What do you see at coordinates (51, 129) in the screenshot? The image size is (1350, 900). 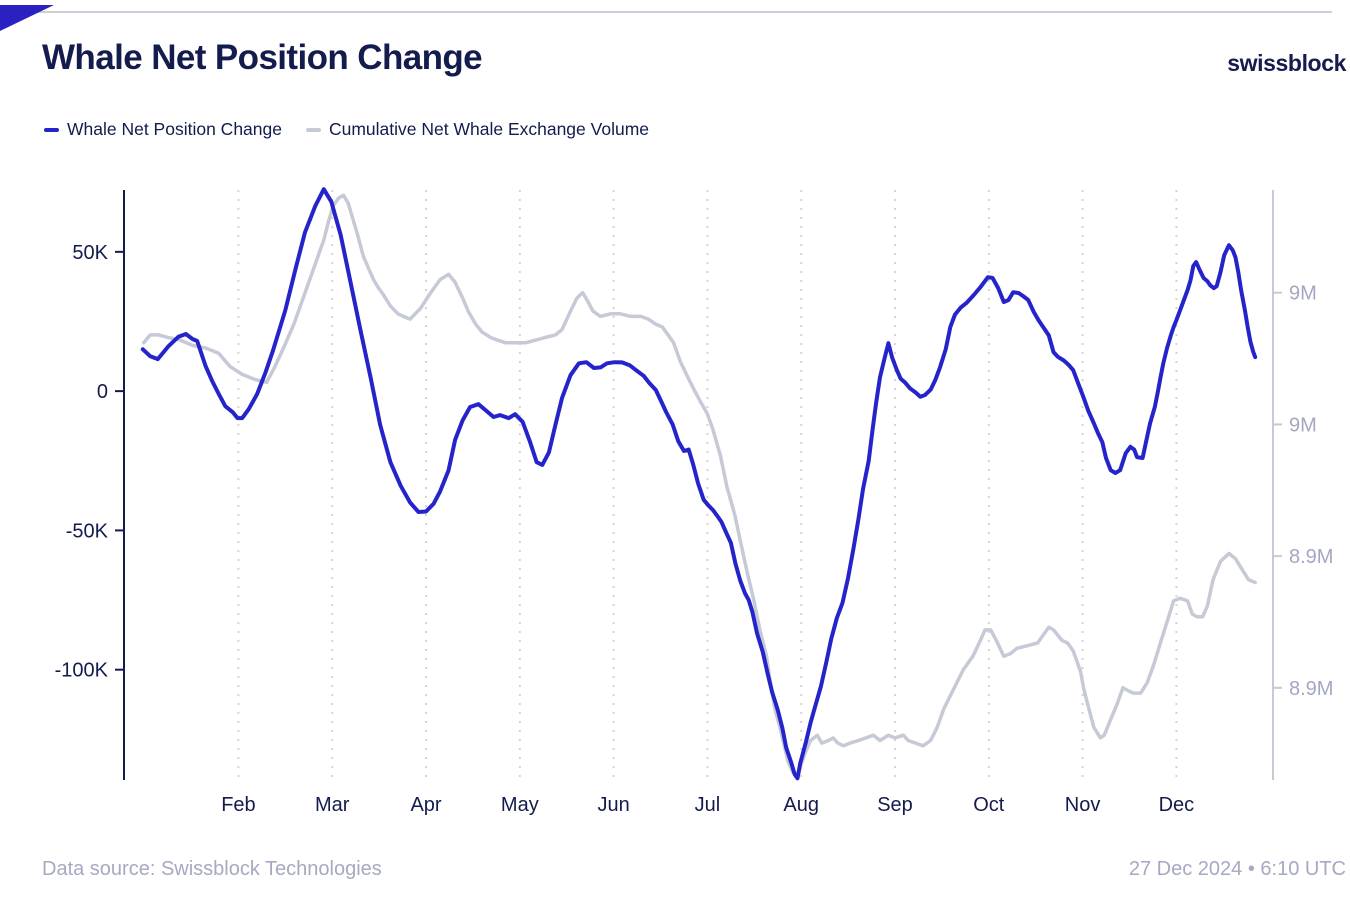 I see `legend-dash-blue-icon` at bounding box center [51, 129].